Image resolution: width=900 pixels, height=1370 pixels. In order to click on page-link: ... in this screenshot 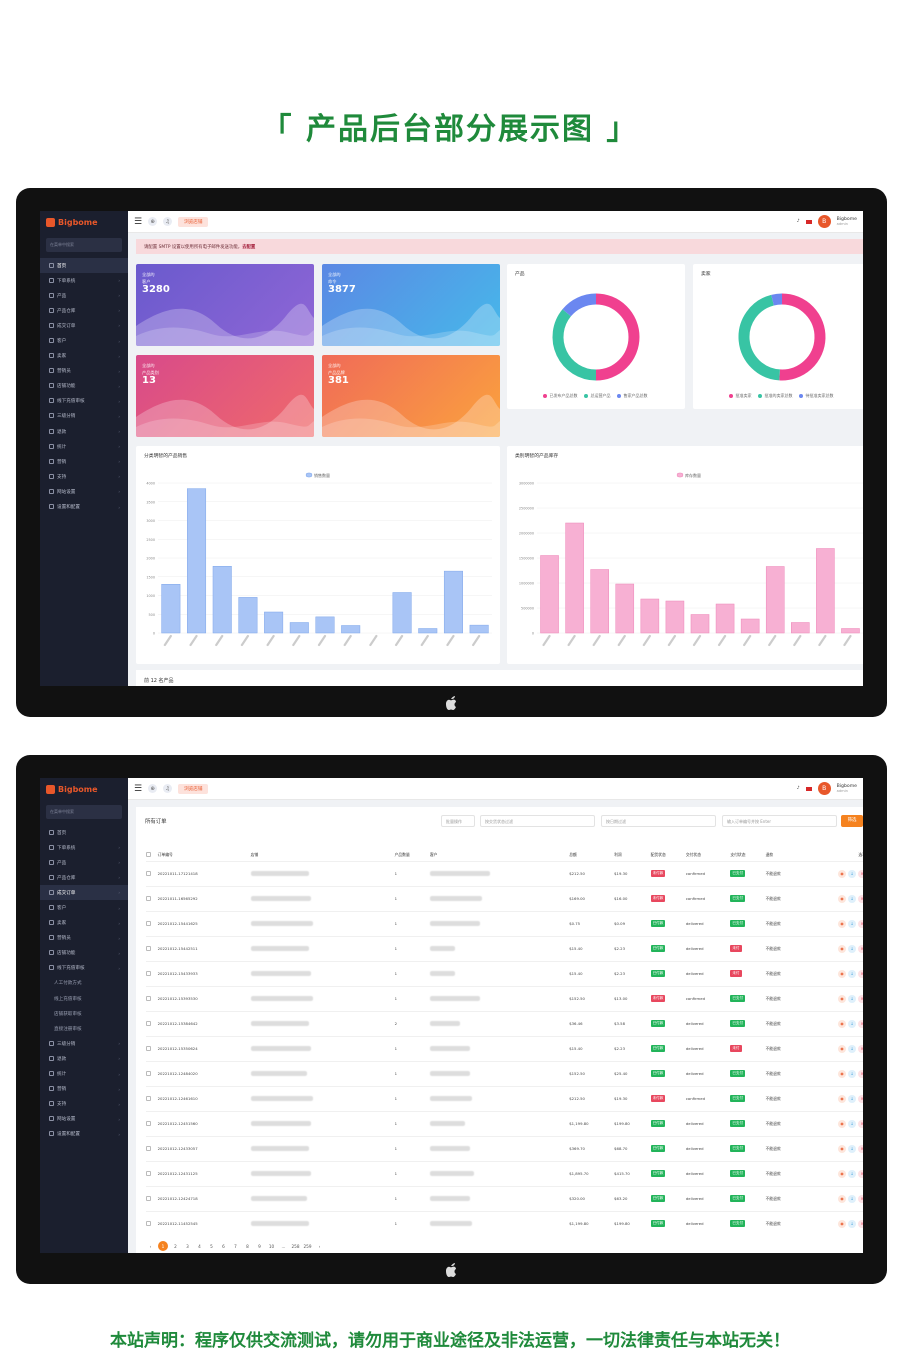, I will do `click(283, 1246)`.